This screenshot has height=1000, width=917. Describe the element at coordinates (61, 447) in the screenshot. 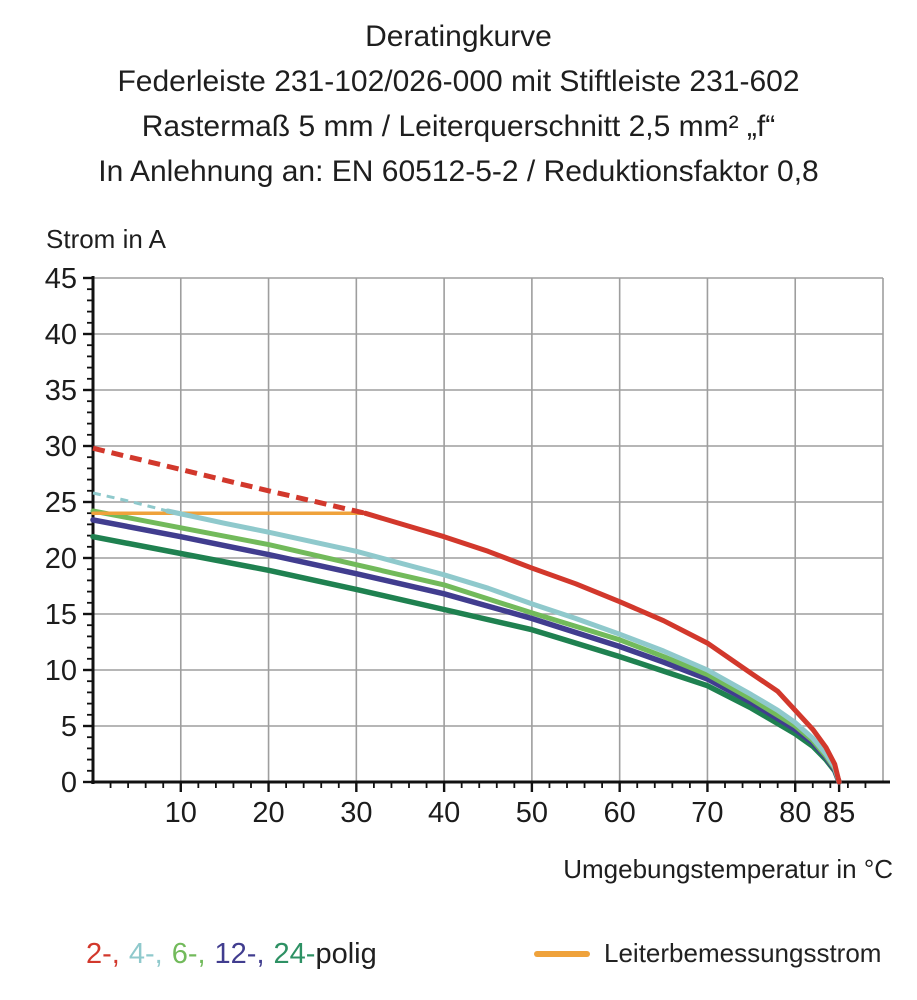

I see `y-tick-label-30: 30` at that location.